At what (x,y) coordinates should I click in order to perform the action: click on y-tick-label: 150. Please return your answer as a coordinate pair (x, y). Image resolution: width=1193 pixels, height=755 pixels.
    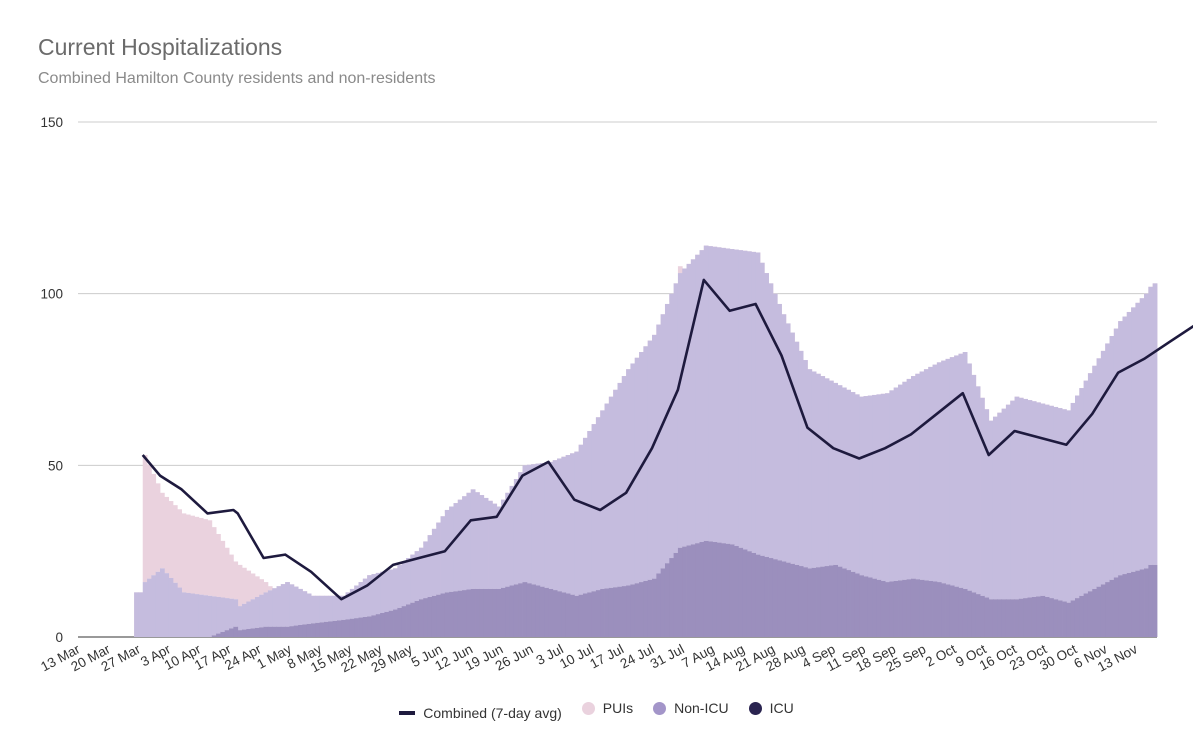
    Looking at the image, I should click on (51, 122).